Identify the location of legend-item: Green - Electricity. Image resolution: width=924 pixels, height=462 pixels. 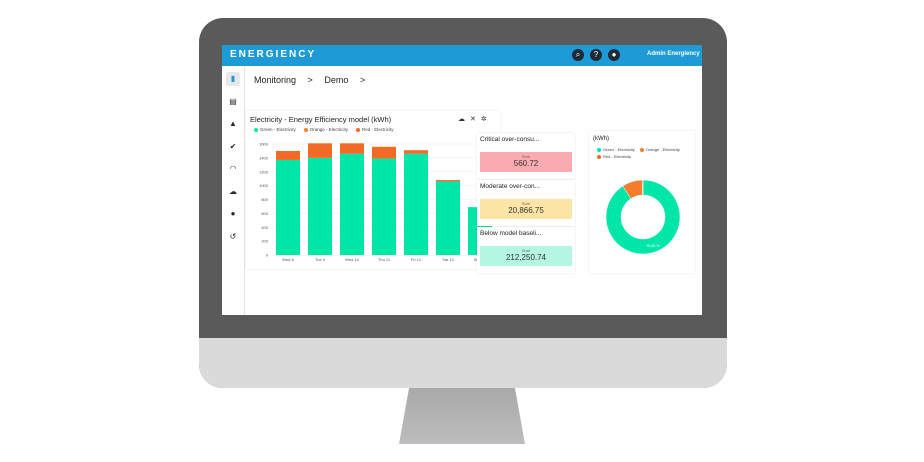
(275, 129).